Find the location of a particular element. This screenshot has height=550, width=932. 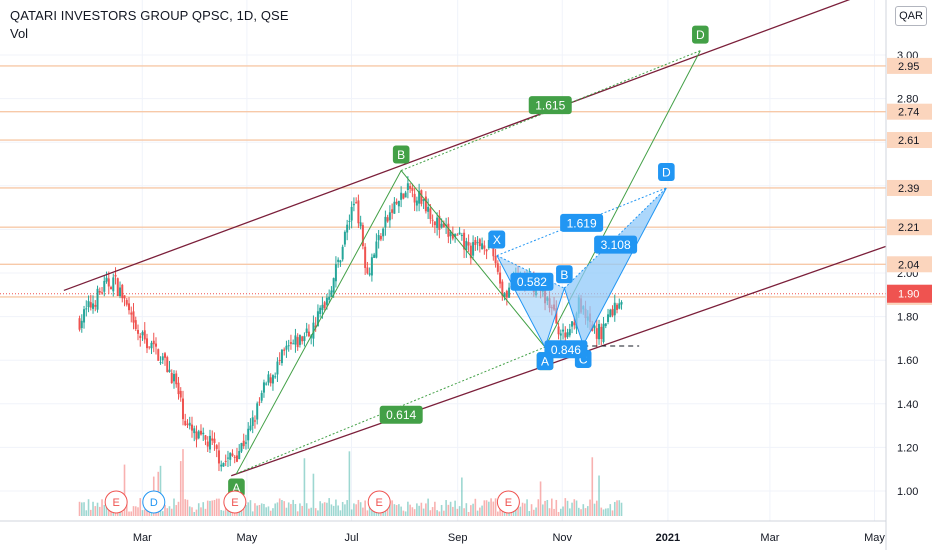

blue-point-b: B is located at coordinates (564, 274).